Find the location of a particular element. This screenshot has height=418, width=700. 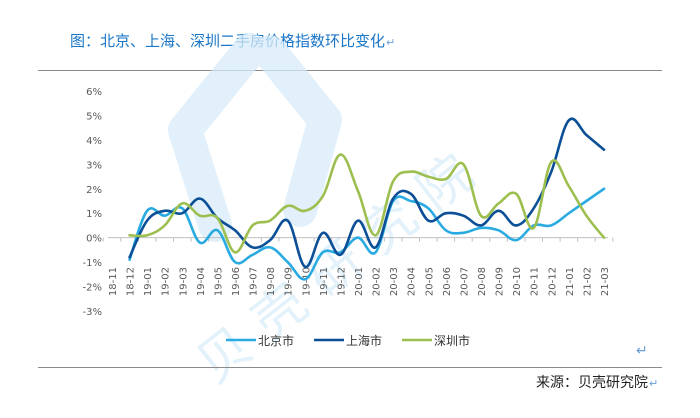

y-tick-label: 2% is located at coordinates (94, 190).